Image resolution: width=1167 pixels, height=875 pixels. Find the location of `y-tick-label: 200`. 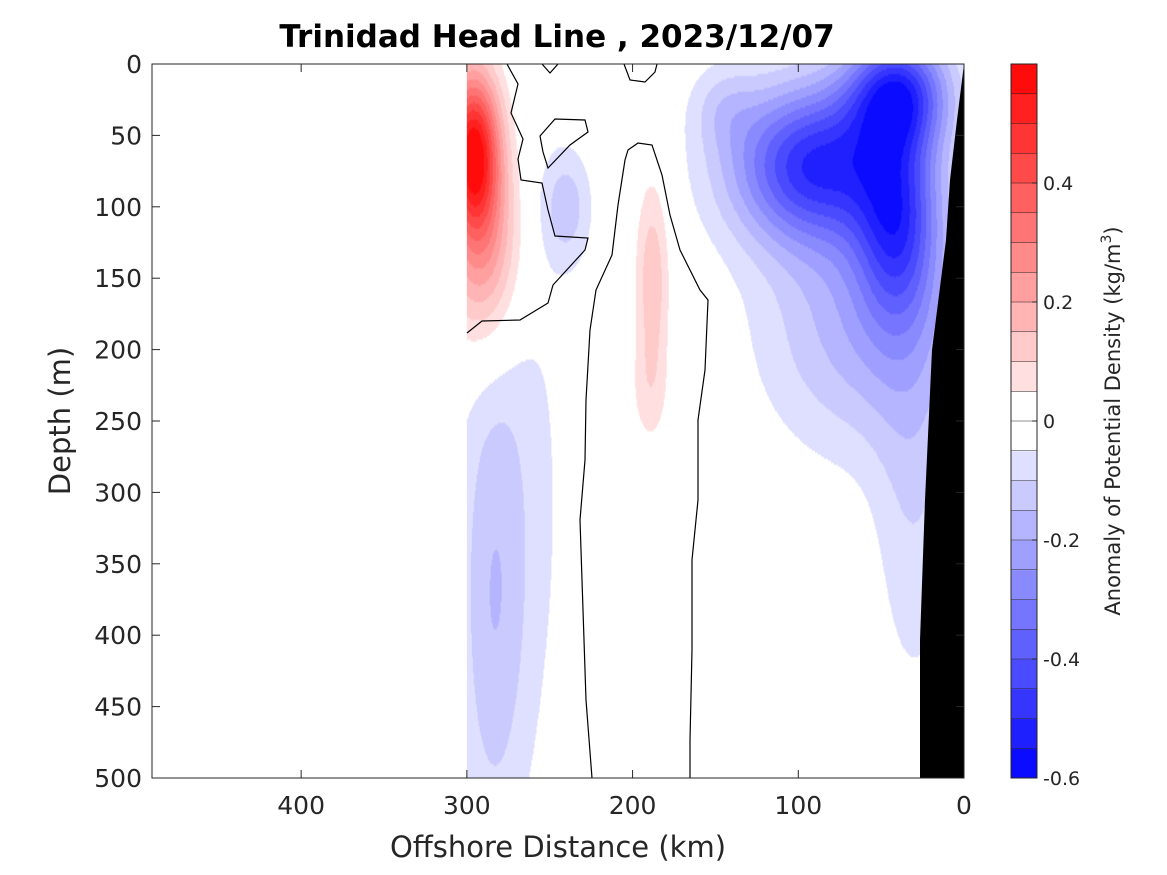

y-tick-label: 200 is located at coordinates (118, 350).